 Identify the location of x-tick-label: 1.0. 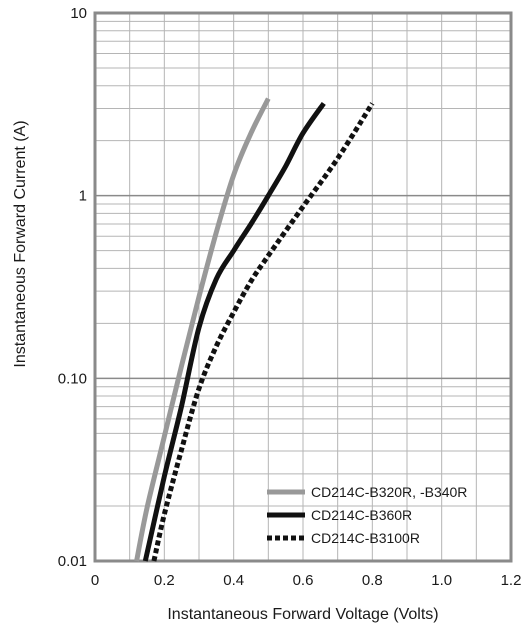
(441, 580).